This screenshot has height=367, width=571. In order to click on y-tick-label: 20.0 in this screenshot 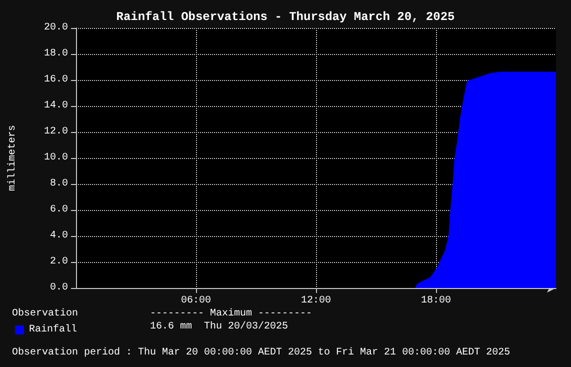, I will do `click(56, 28)`.